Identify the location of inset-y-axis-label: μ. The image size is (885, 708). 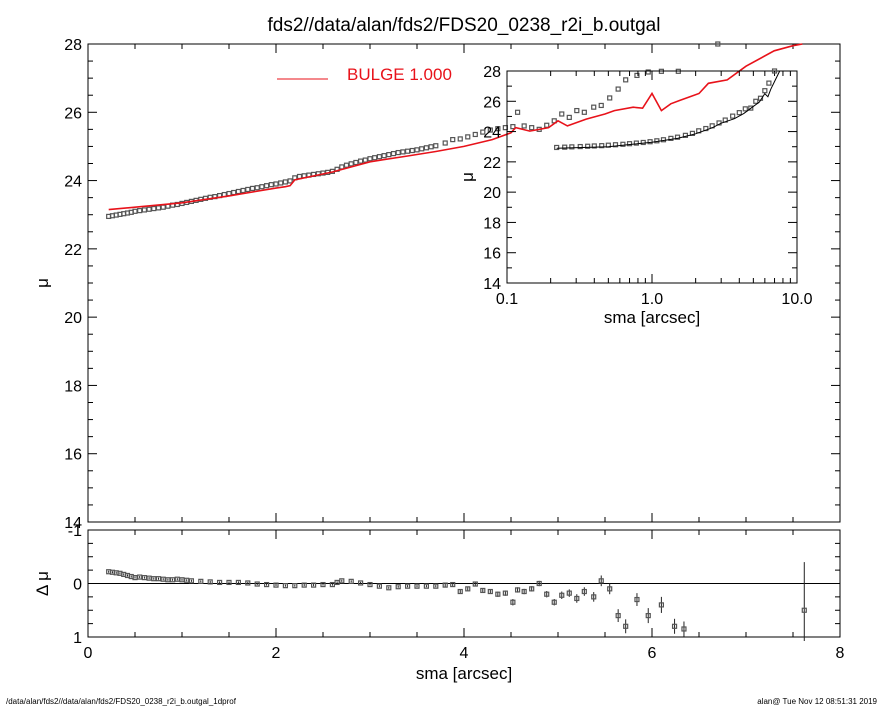
(467, 177).